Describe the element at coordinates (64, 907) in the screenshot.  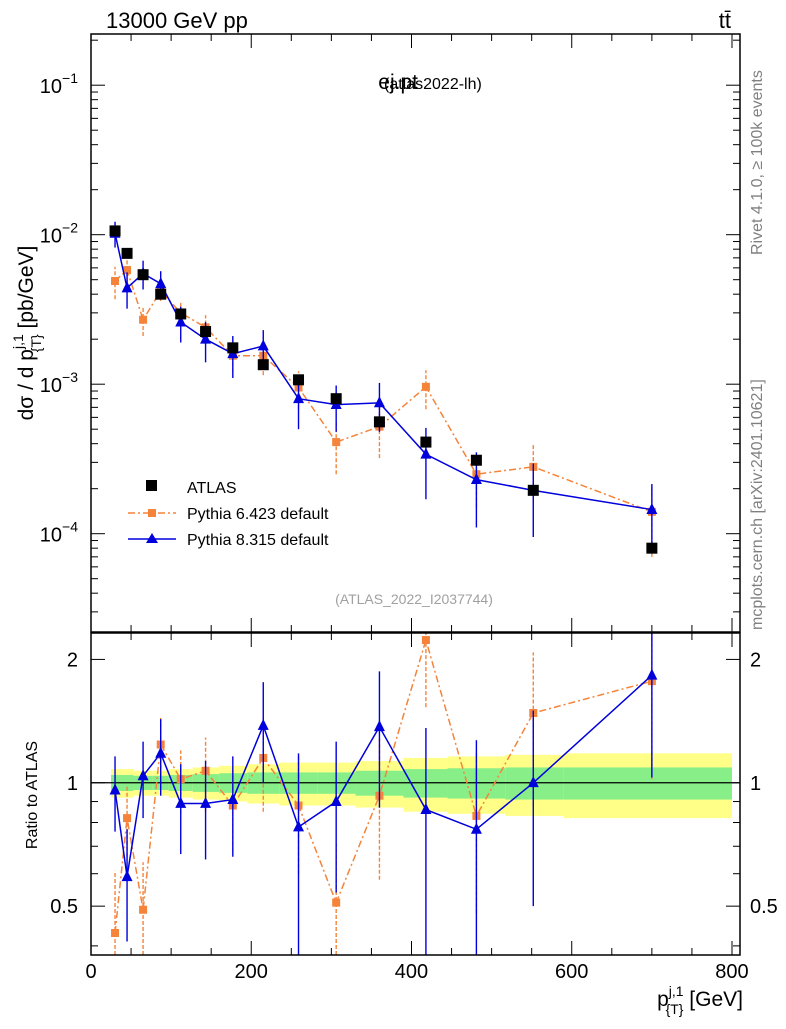
I see `ratio-y-tick-label: 0.5` at that location.